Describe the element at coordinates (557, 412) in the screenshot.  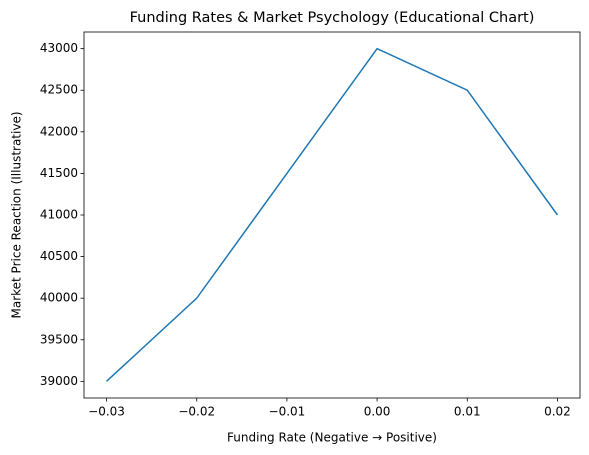
I see `x-tick-label: 0.02` at that location.